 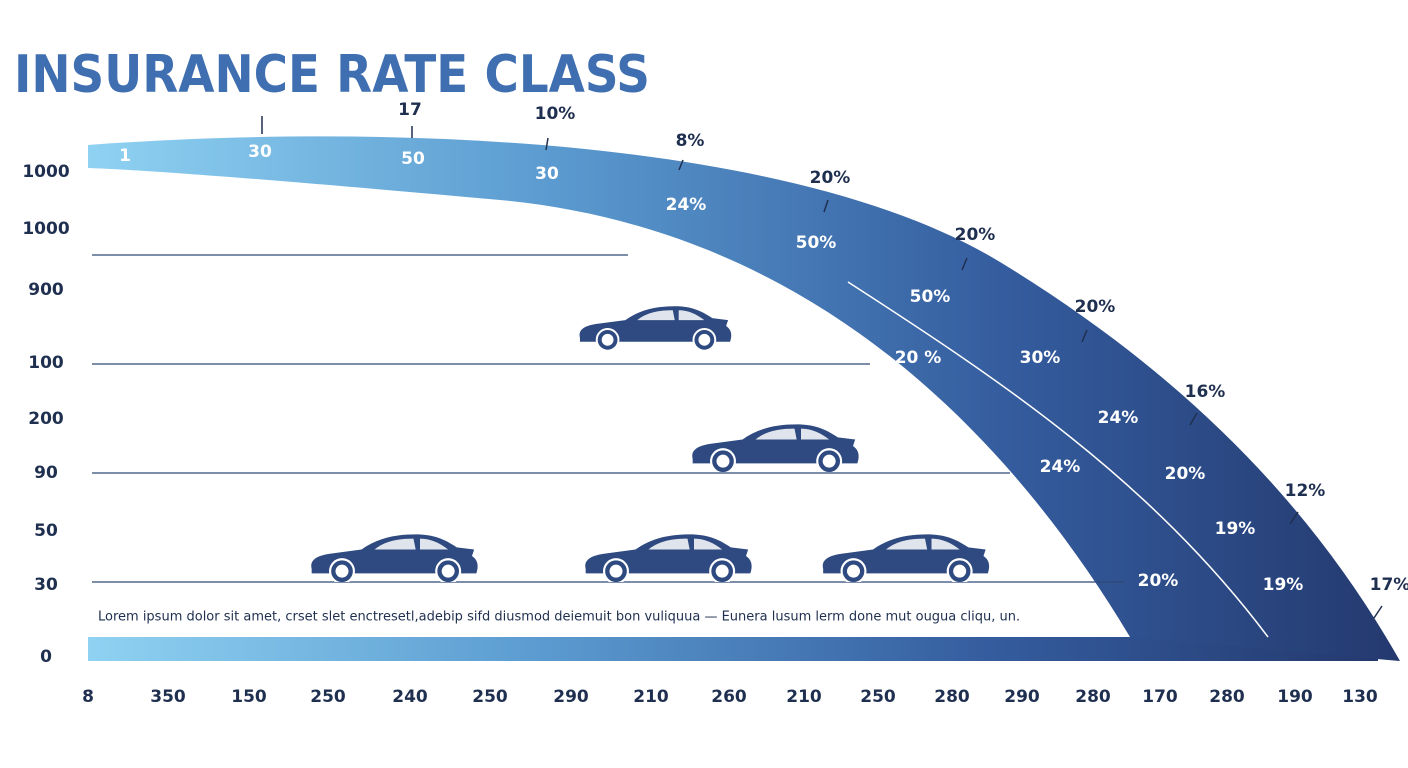 What do you see at coordinates (410, 110) in the screenshot?
I see `rate-label: 17` at bounding box center [410, 110].